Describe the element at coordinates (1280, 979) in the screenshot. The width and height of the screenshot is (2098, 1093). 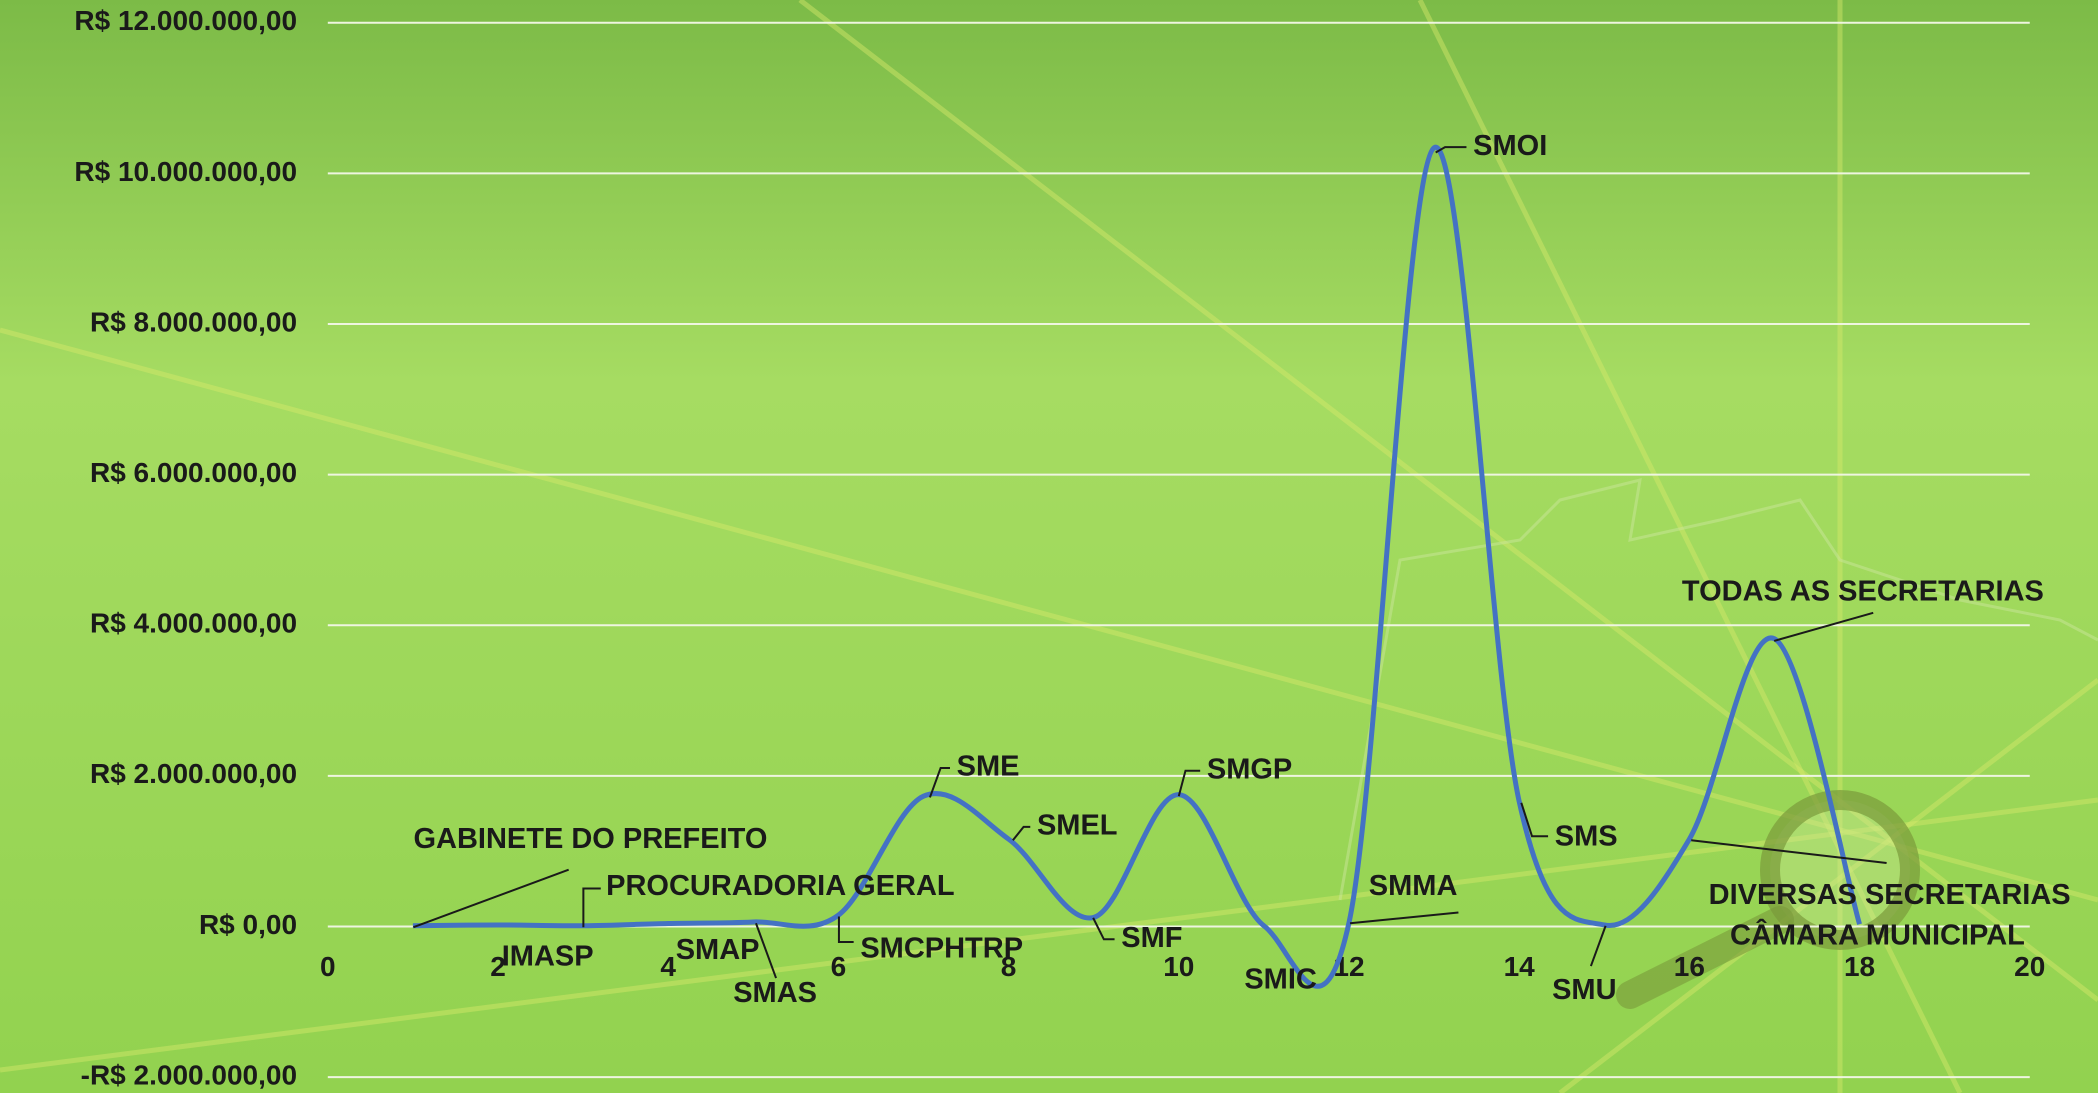
I see `point-label: SMIC` at that location.